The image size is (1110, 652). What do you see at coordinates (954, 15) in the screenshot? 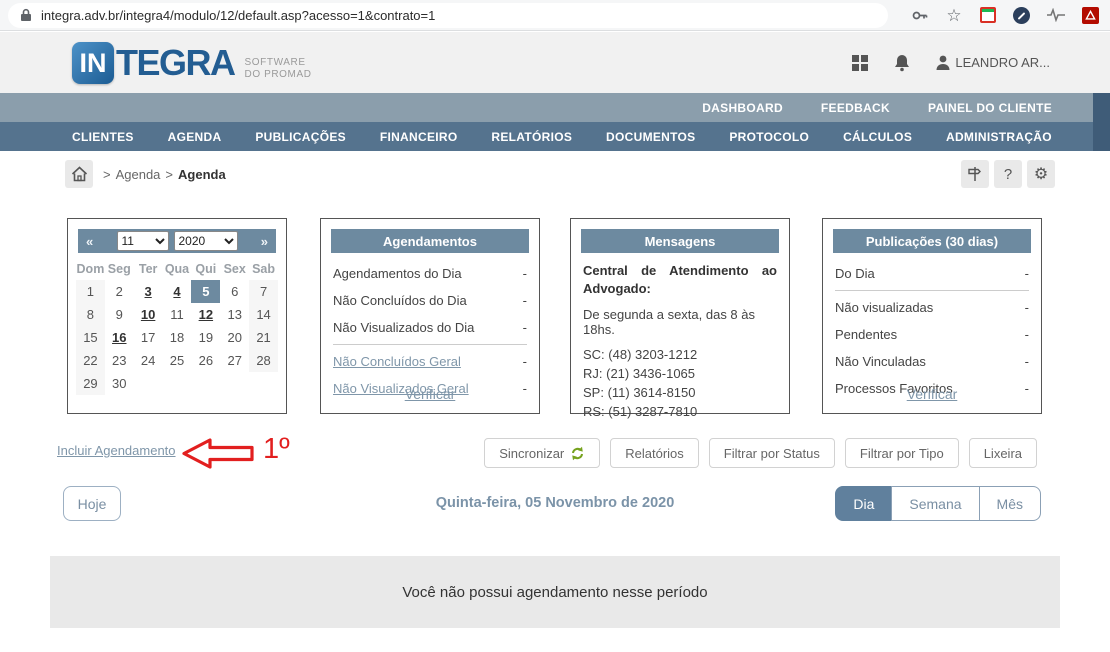
I see `bookmark-star-icon: ☆` at bounding box center [954, 15].